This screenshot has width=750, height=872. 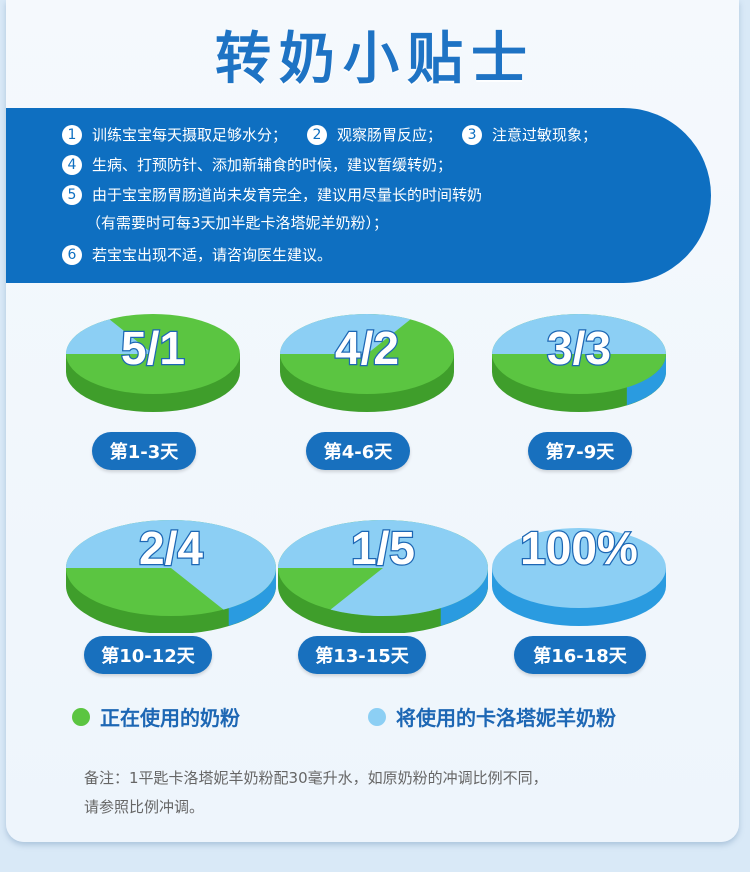 What do you see at coordinates (190, 135) in the screenshot?
I see `tip-text: 训练宝宝每天摄取足够水分；` at bounding box center [190, 135].